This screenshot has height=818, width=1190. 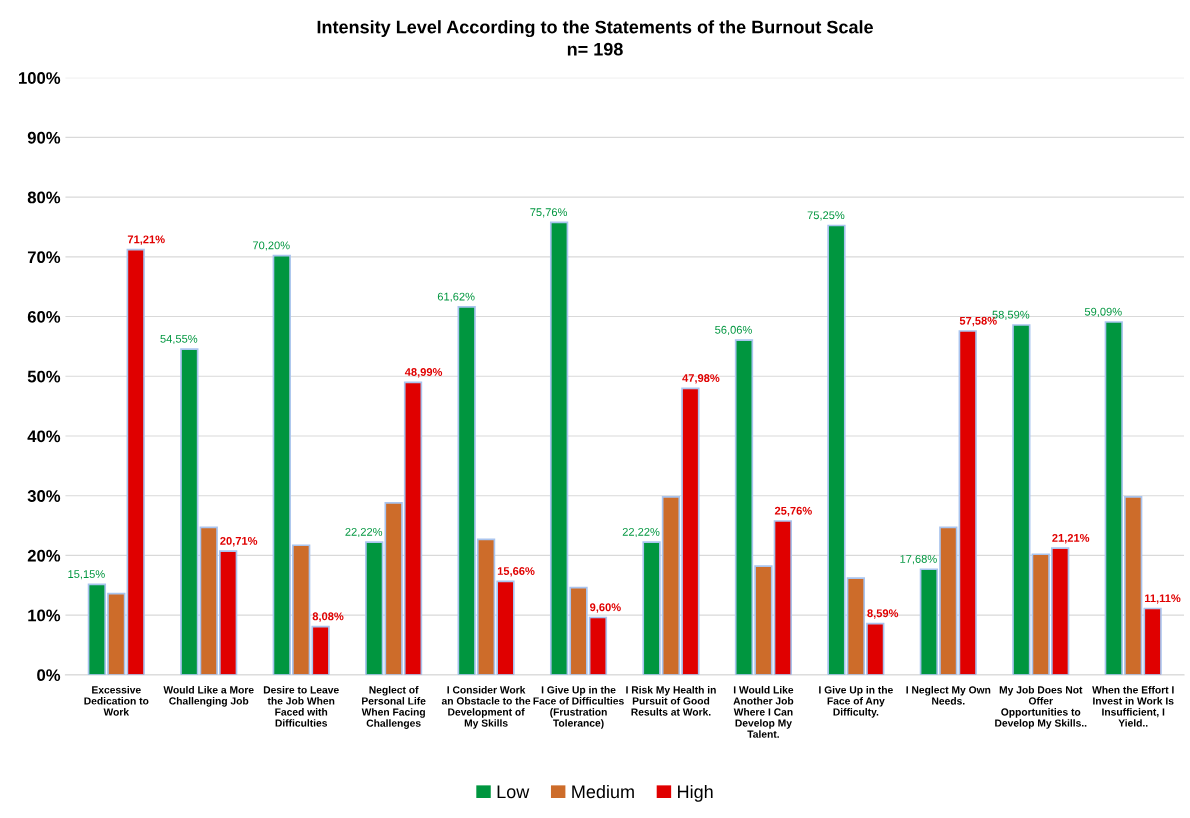 What do you see at coordinates (948, 695) in the screenshot?
I see `x-tick-label: I Neglect My Own Needs.` at bounding box center [948, 695].